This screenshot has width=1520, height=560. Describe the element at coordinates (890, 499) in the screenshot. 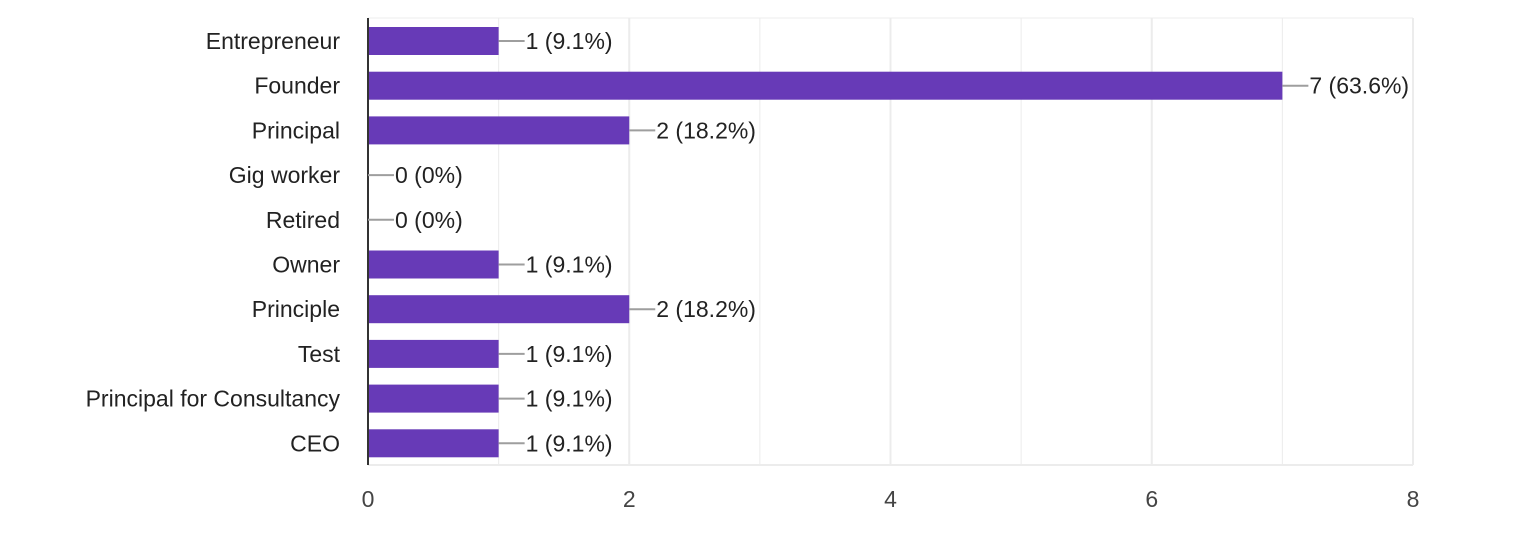

I see `x-tick-label: 4` at that location.